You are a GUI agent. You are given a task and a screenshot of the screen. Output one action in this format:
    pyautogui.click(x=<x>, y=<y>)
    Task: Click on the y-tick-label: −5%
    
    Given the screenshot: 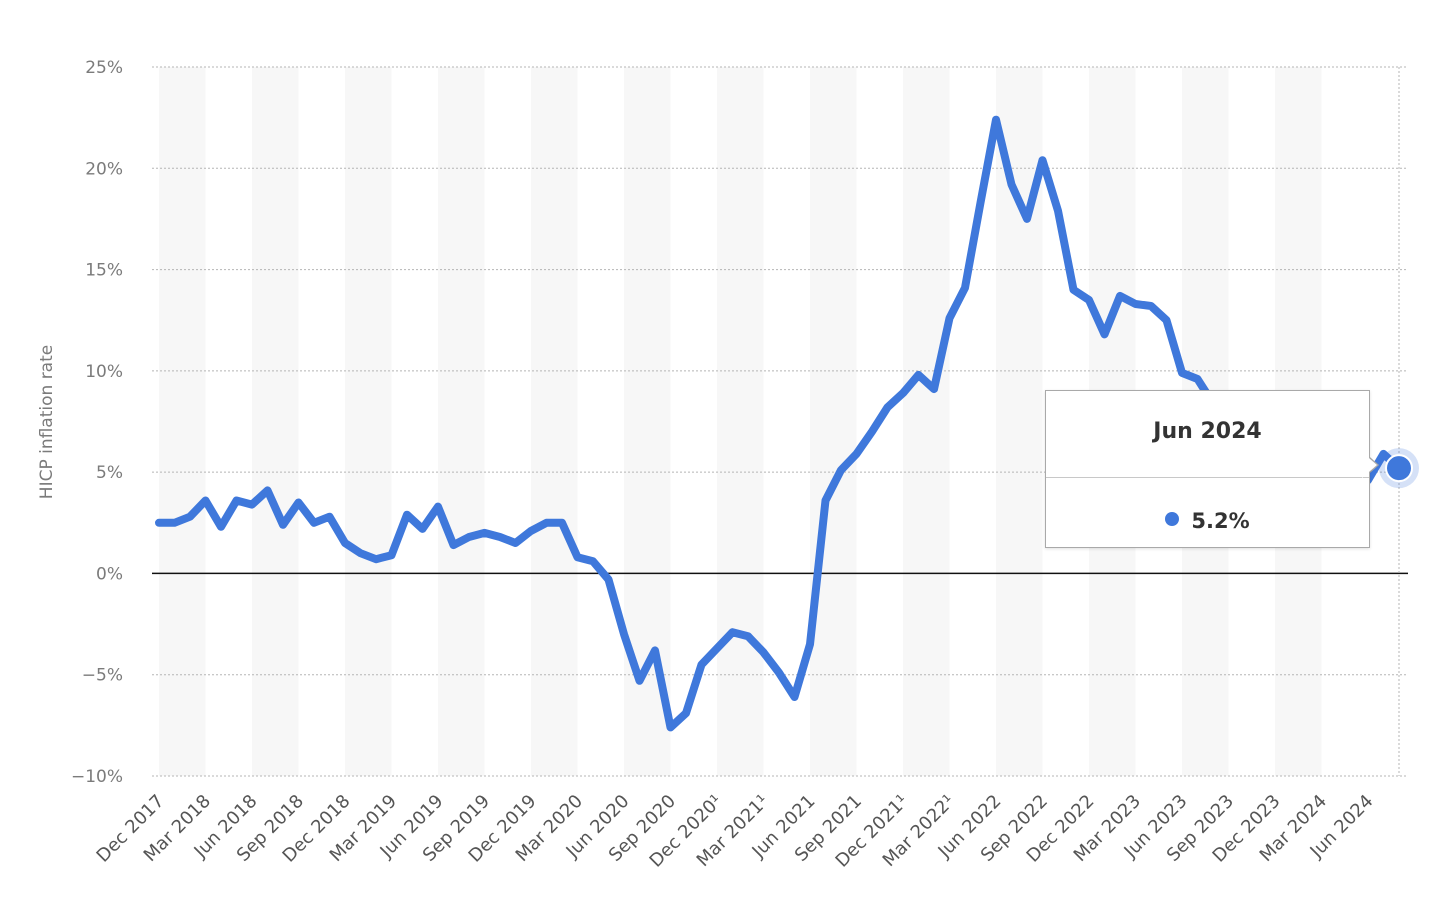 What is the action you would take?
    pyautogui.click(x=102, y=676)
    